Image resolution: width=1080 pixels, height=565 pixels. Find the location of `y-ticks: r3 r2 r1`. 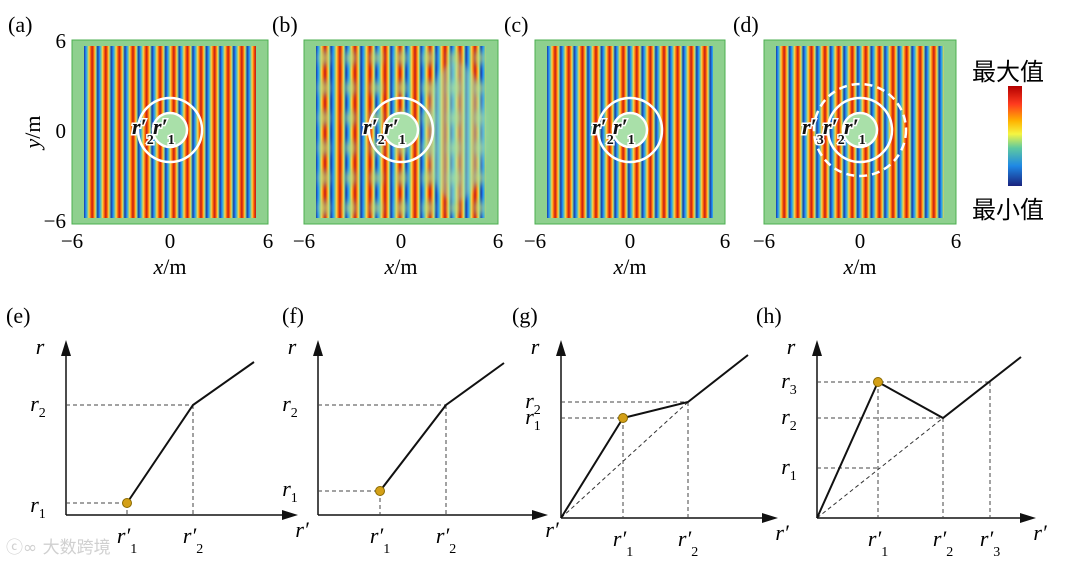

y-ticks: r3 r2 r1 is located at coordinates (789, 426).